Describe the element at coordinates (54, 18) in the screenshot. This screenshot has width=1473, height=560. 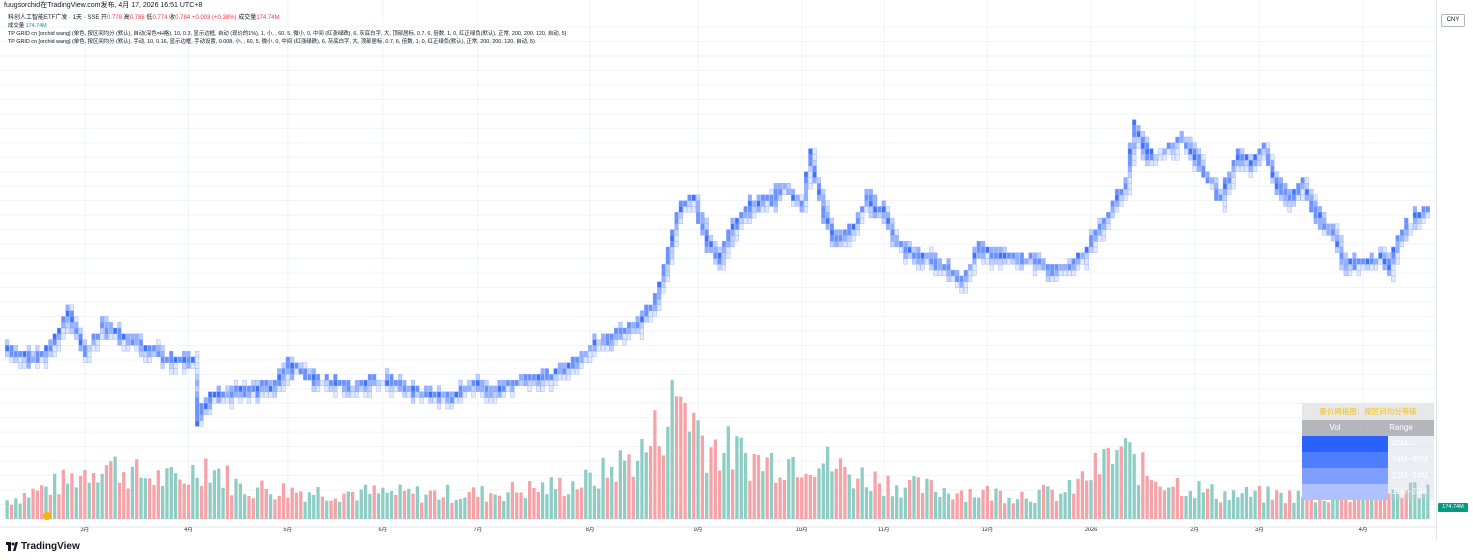
I see `symbol-title: 科创人工智能ETF广发 · 1天 · SSE` at that location.